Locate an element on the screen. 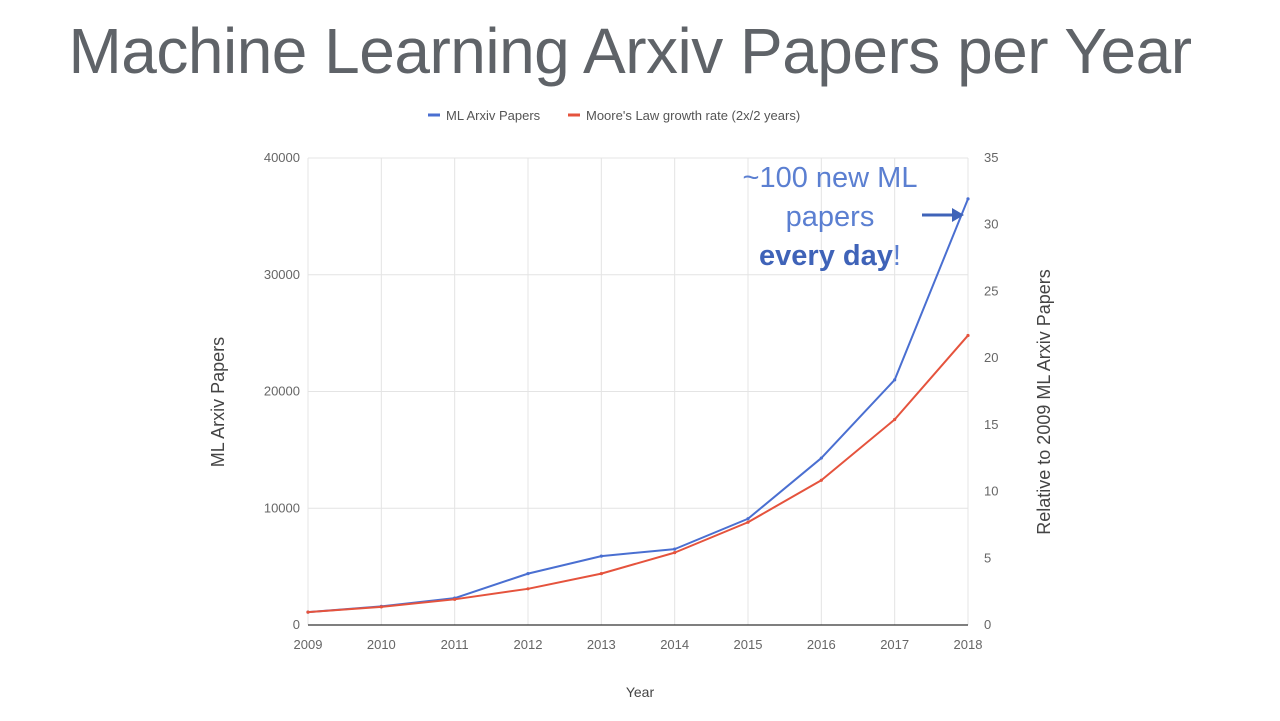 The width and height of the screenshot is (1280, 721). right-arrow-icon is located at coordinates (943, 215).